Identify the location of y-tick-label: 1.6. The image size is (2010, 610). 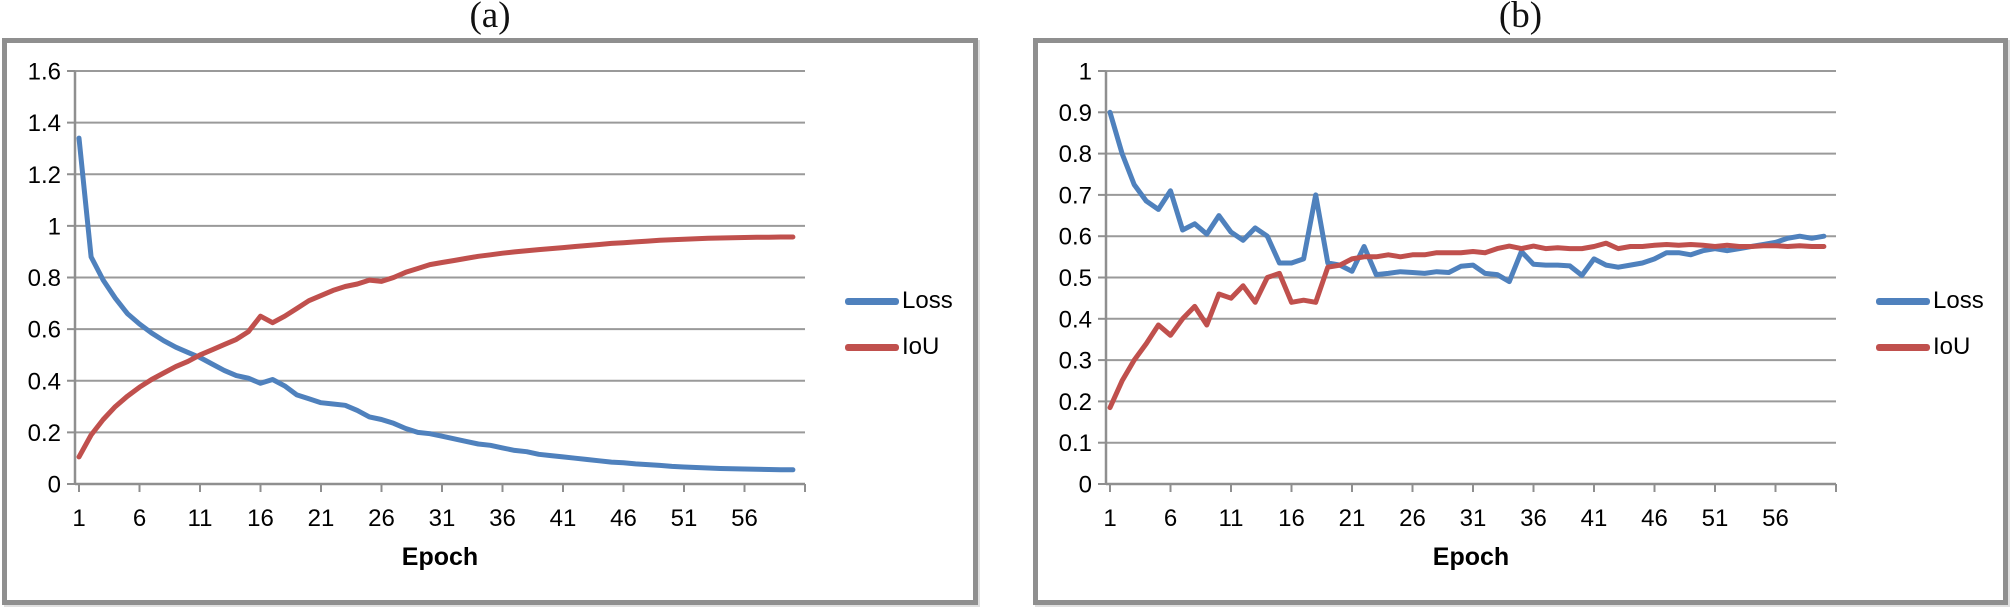
(44, 72).